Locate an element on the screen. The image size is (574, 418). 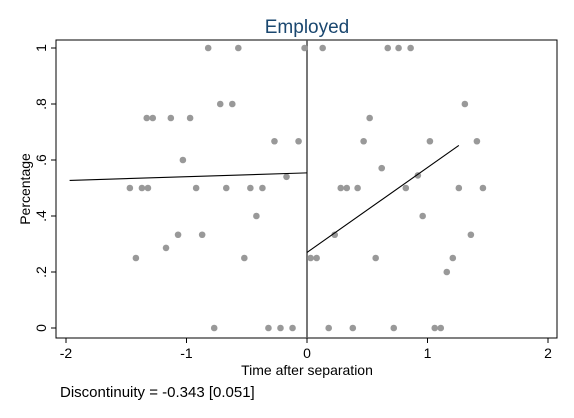
x-tick-label: 0 is located at coordinates (307, 353).